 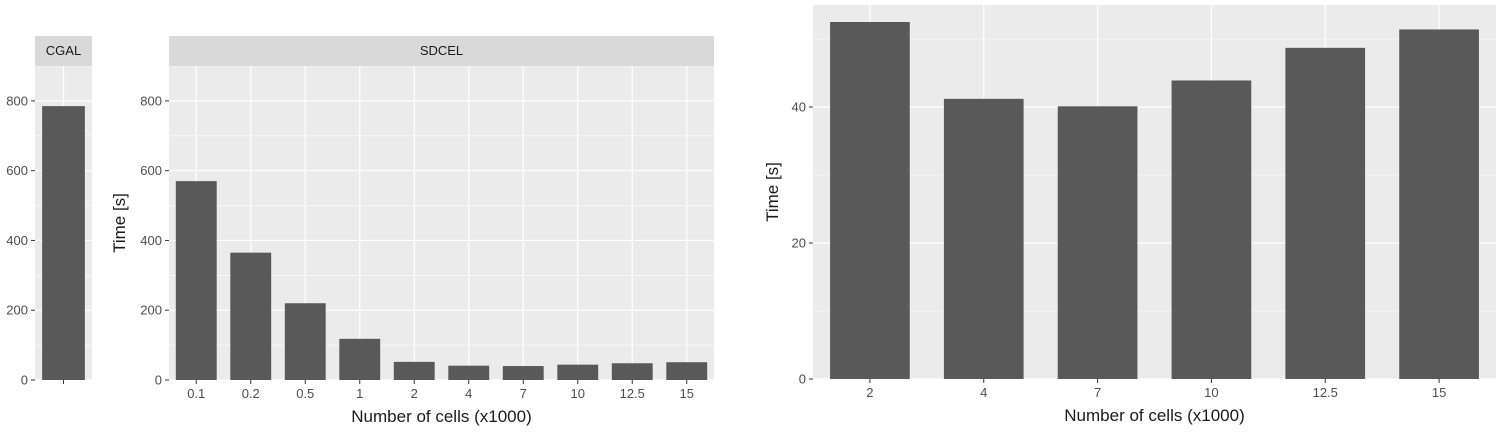 I want to click on x-tick-label: 1, so click(x=359, y=393).